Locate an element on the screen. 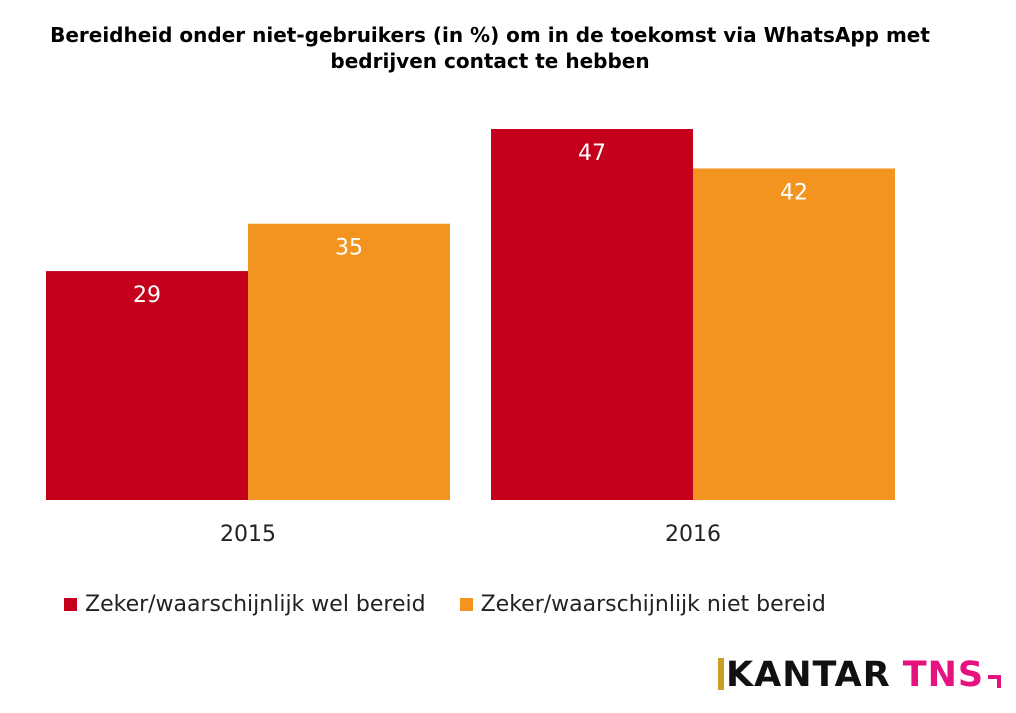 This screenshot has height=713, width=1016. legend-item-niet-bereid: Zeker/waarschijnlijk niet bereid is located at coordinates (642, 604).